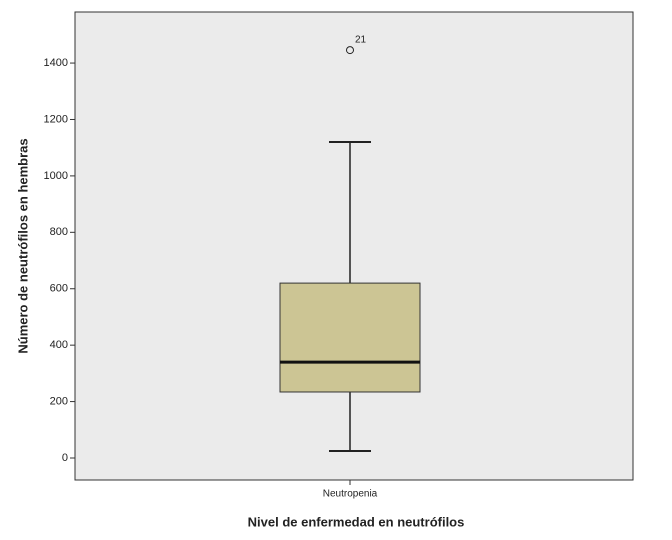 This screenshot has width=672, height=540. What do you see at coordinates (356, 521) in the screenshot?
I see `x-axis-label: Nivel de enfermedad en neutrófilos` at bounding box center [356, 521].